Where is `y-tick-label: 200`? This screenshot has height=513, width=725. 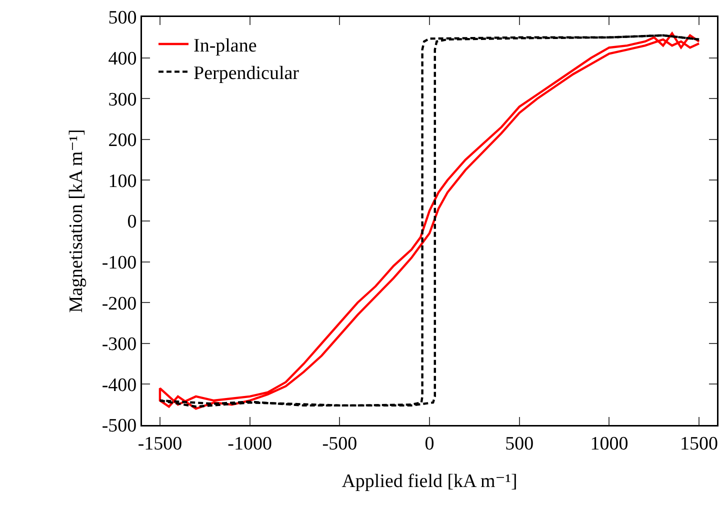 y-tick-label: 200 is located at coordinates (122, 141).